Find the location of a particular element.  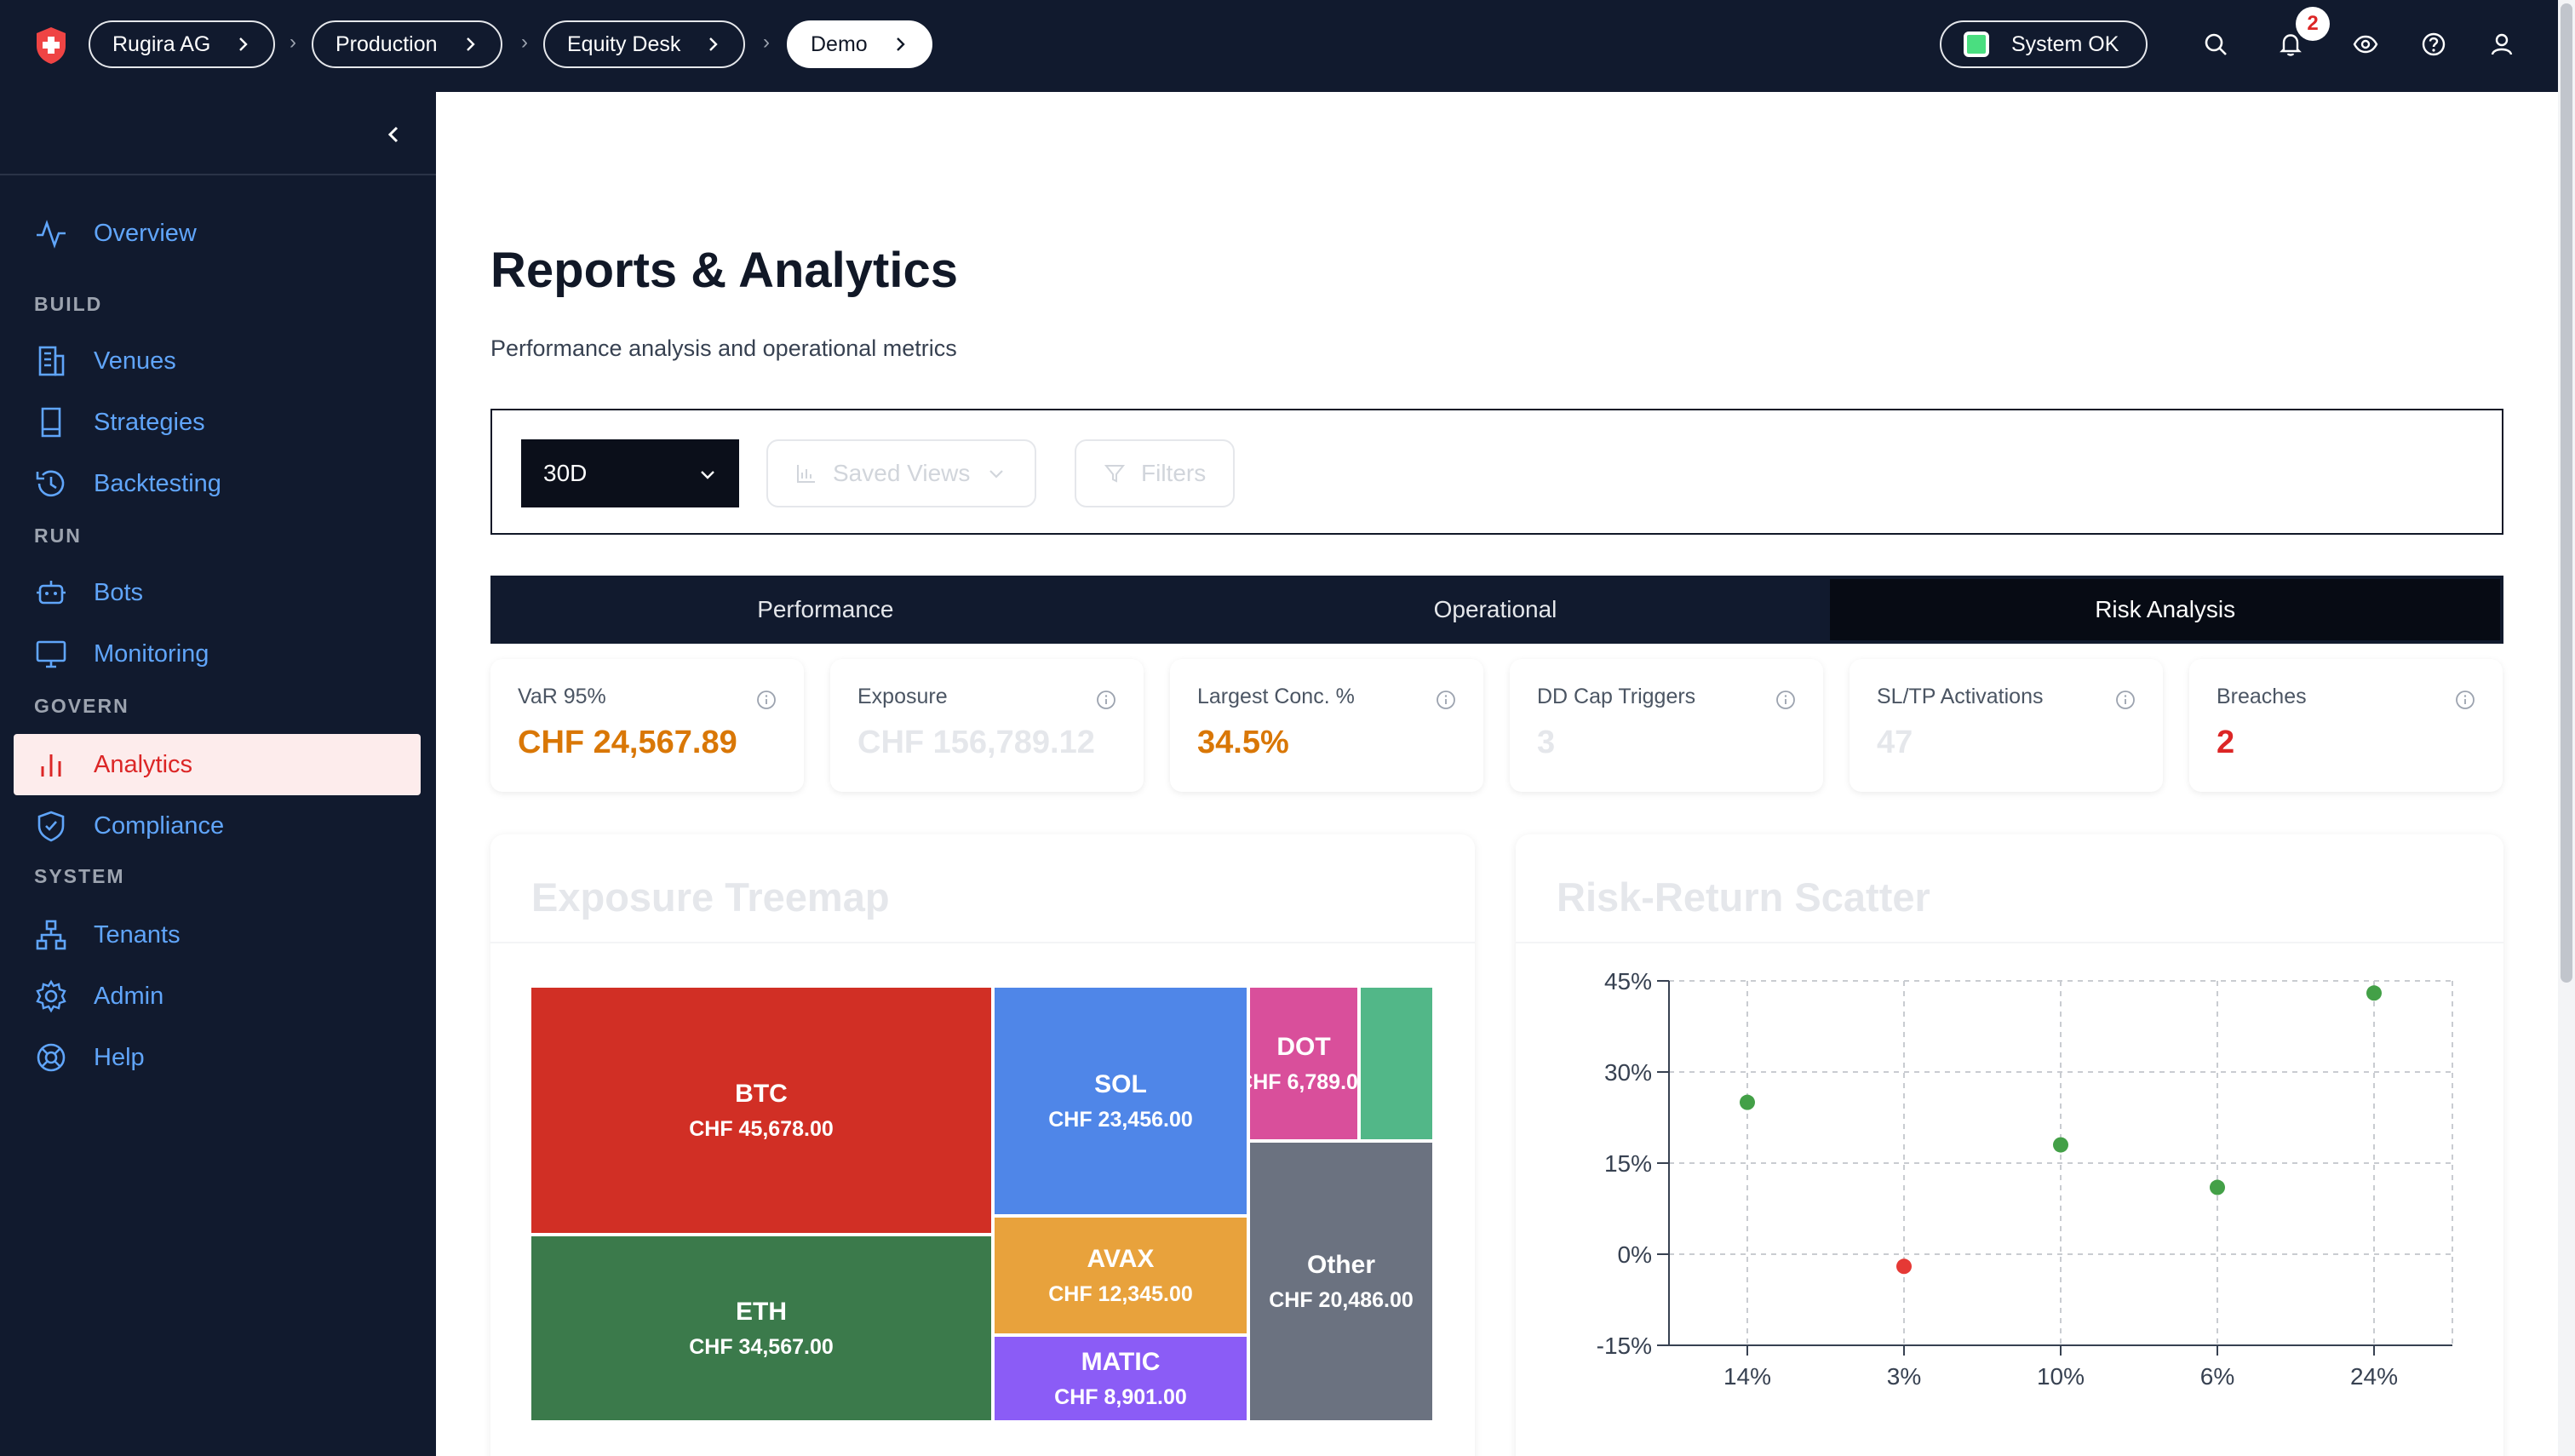

sidebar-item-help: Help is located at coordinates (217, 1057).